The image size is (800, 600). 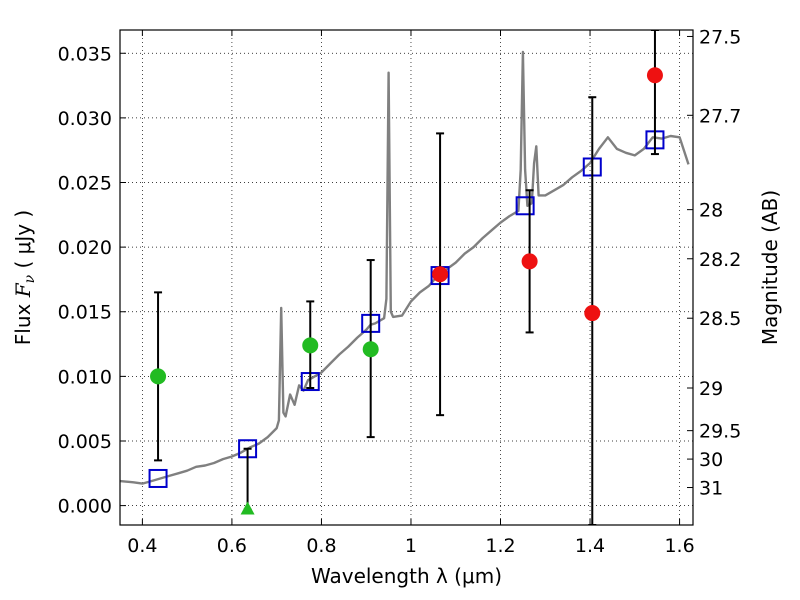 I want to click on y-tick-label: 0.000, so click(x=85, y=507).